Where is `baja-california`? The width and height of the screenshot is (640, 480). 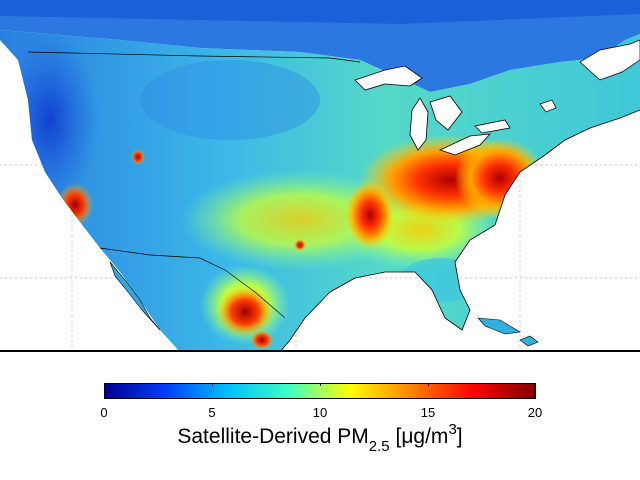
baja-california is located at coordinates (135, 296).